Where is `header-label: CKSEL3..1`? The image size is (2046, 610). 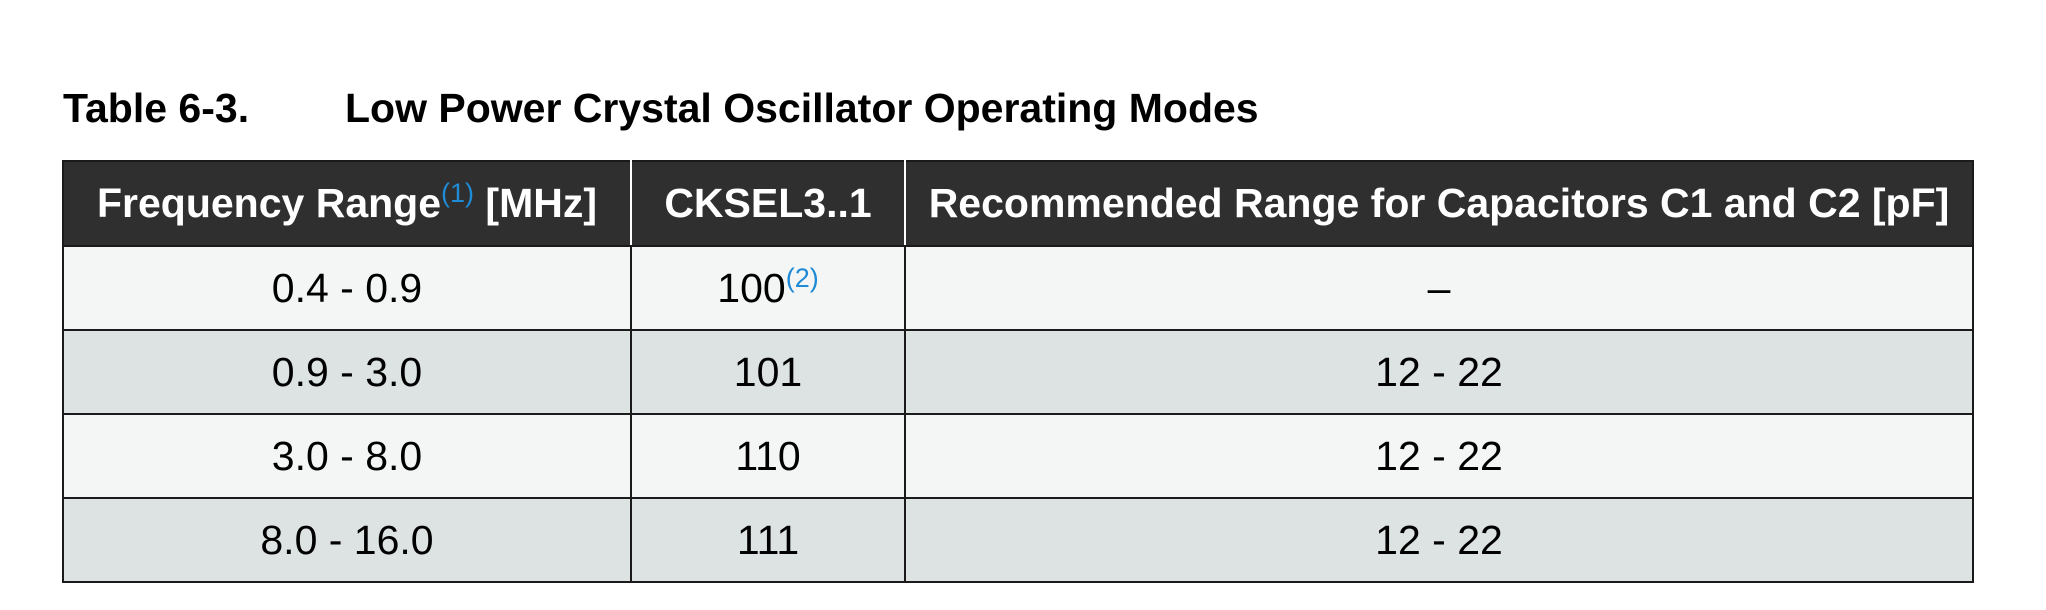 header-label: CKSEL3..1 is located at coordinates (768, 203).